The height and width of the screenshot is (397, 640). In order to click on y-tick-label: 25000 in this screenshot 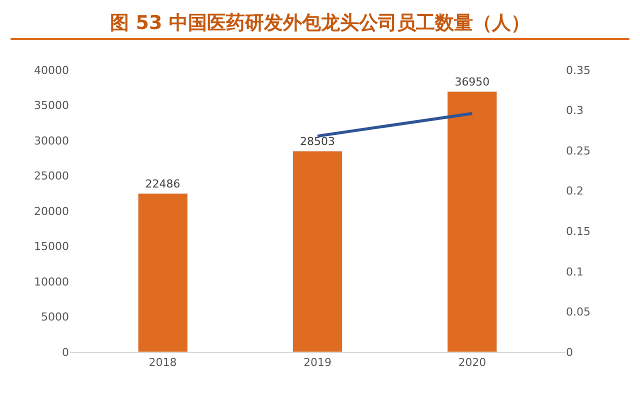, I will do `click(51, 176)`.